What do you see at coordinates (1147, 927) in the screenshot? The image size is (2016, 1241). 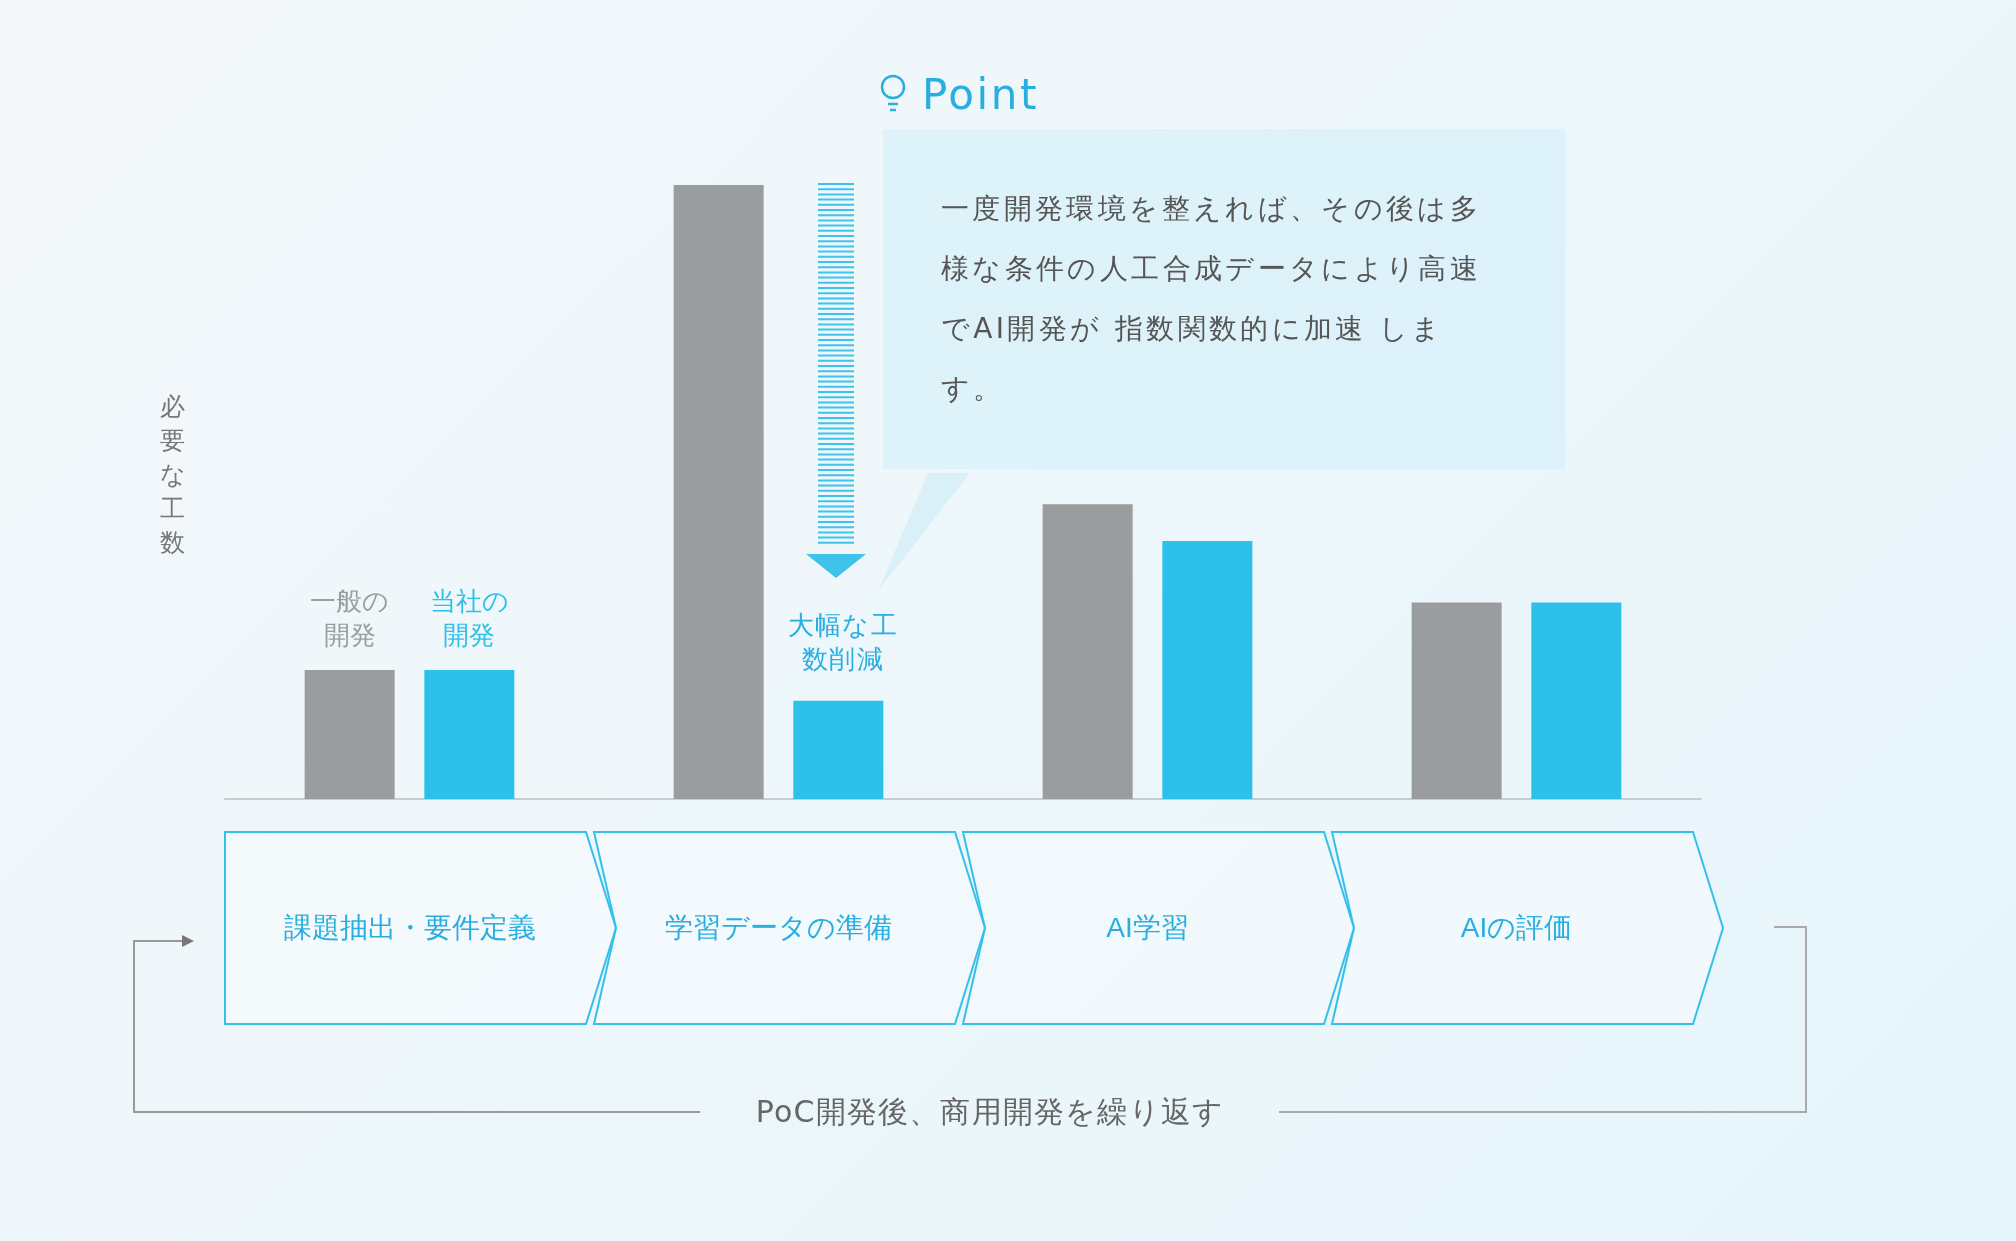 I see `x-tick-label: AI学習` at bounding box center [1147, 927].